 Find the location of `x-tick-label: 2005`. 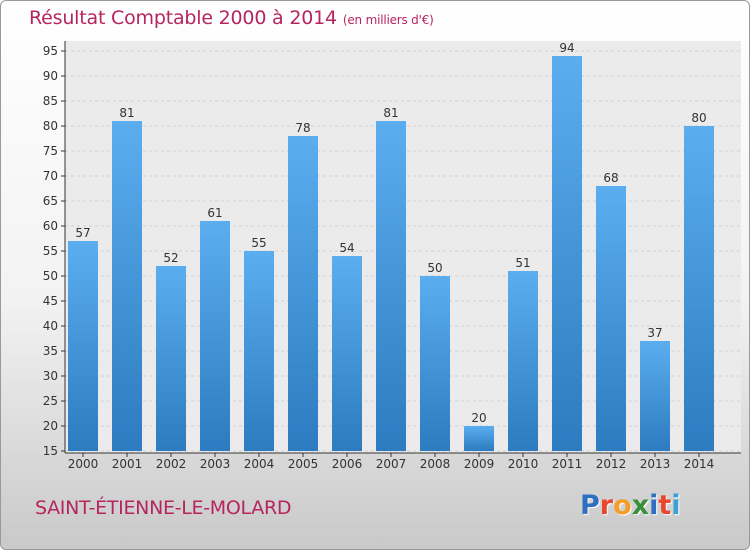

x-tick-label: 2005 is located at coordinates (303, 464).